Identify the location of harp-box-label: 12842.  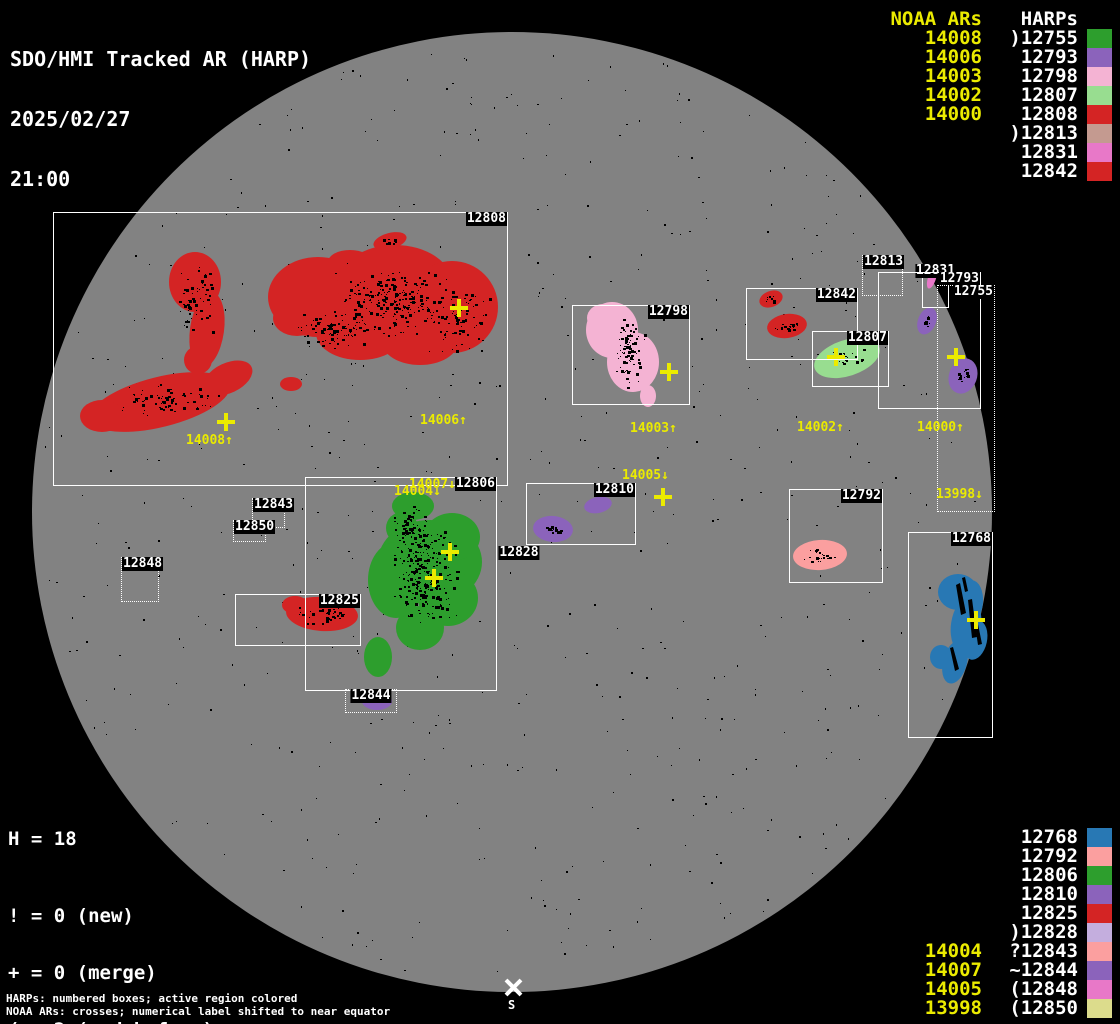
(836, 294).